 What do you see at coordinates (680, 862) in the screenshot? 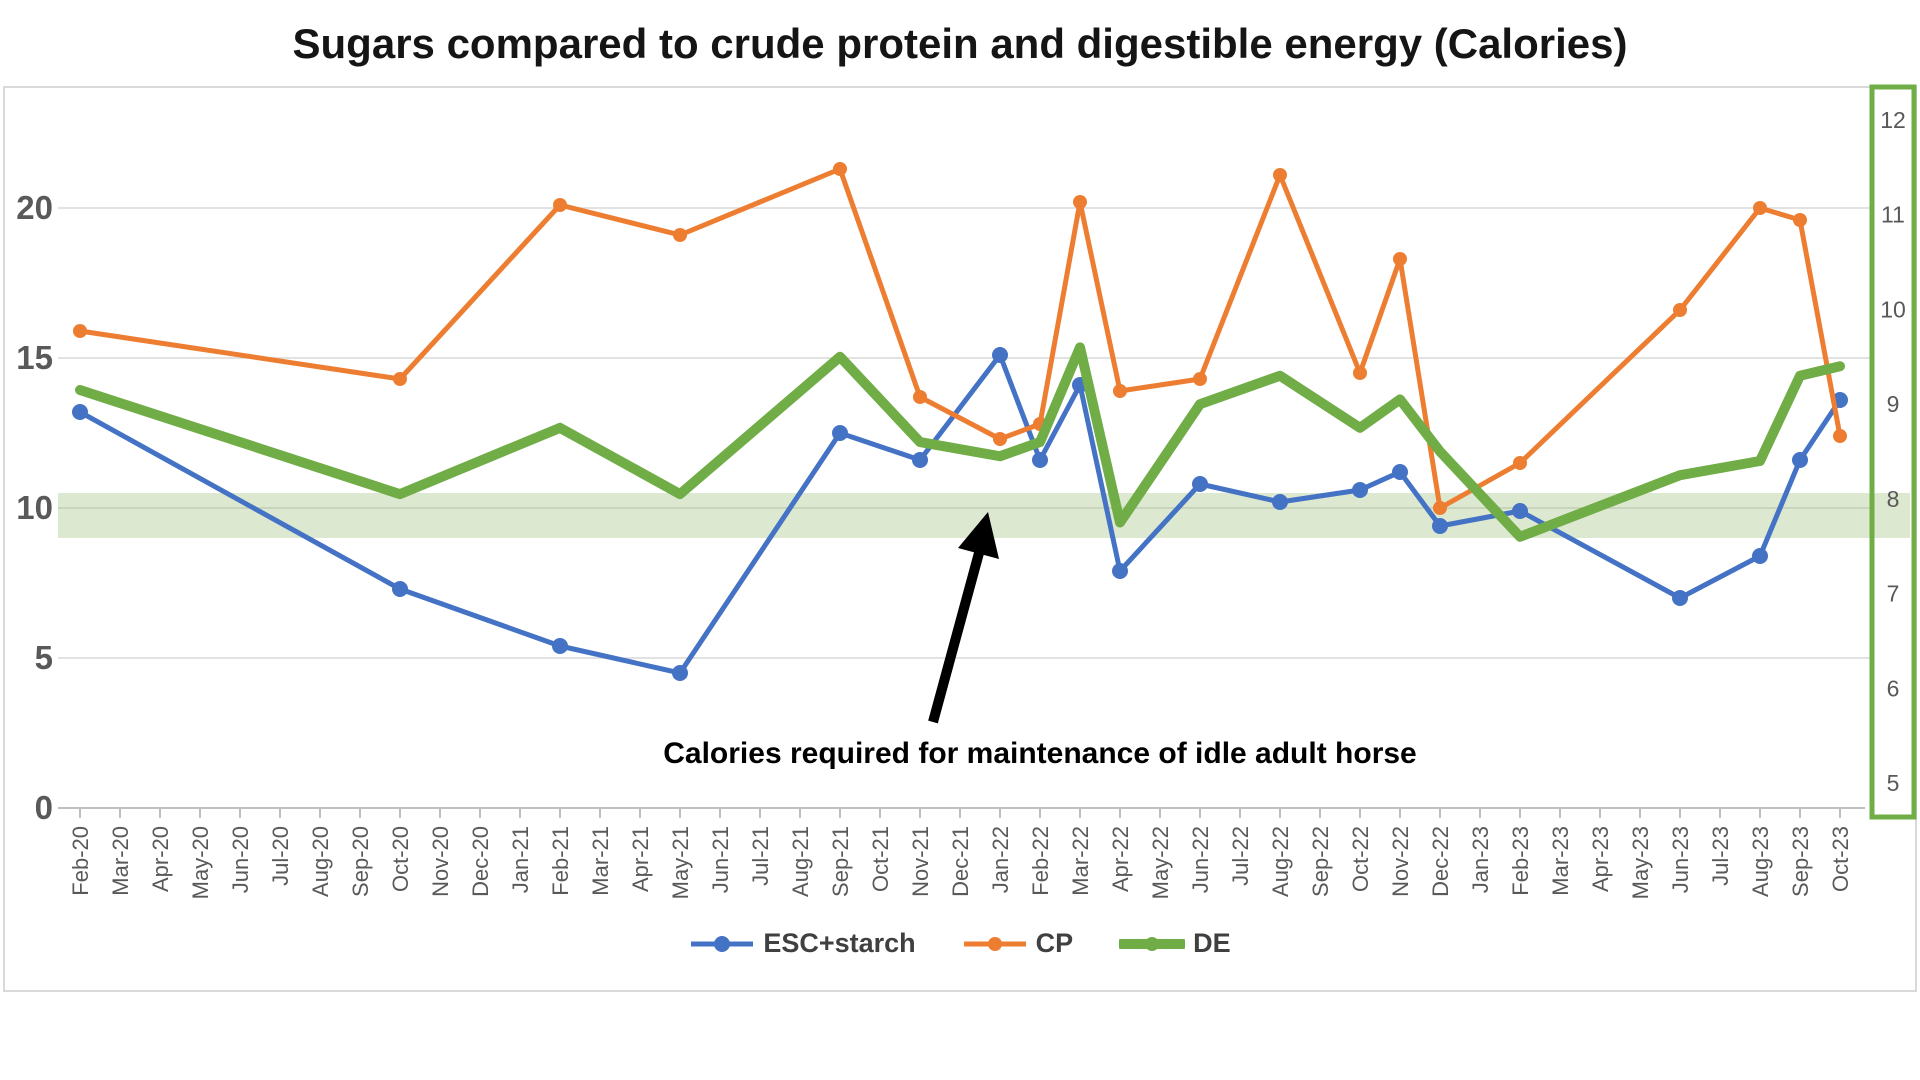
I see `x-axis-month-label: May-21` at bounding box center [680, 862].